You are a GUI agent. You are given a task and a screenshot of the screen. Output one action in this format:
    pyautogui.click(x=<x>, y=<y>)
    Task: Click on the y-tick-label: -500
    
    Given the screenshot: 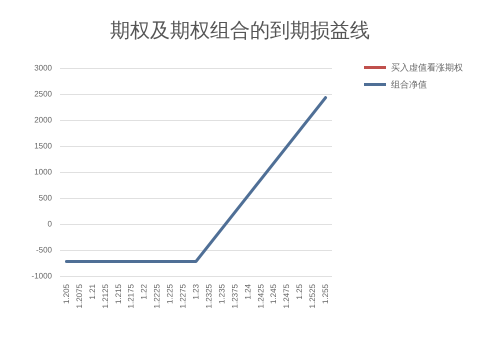 What is the action you would take?
    pyautogui.click(x=44, y=250)
    